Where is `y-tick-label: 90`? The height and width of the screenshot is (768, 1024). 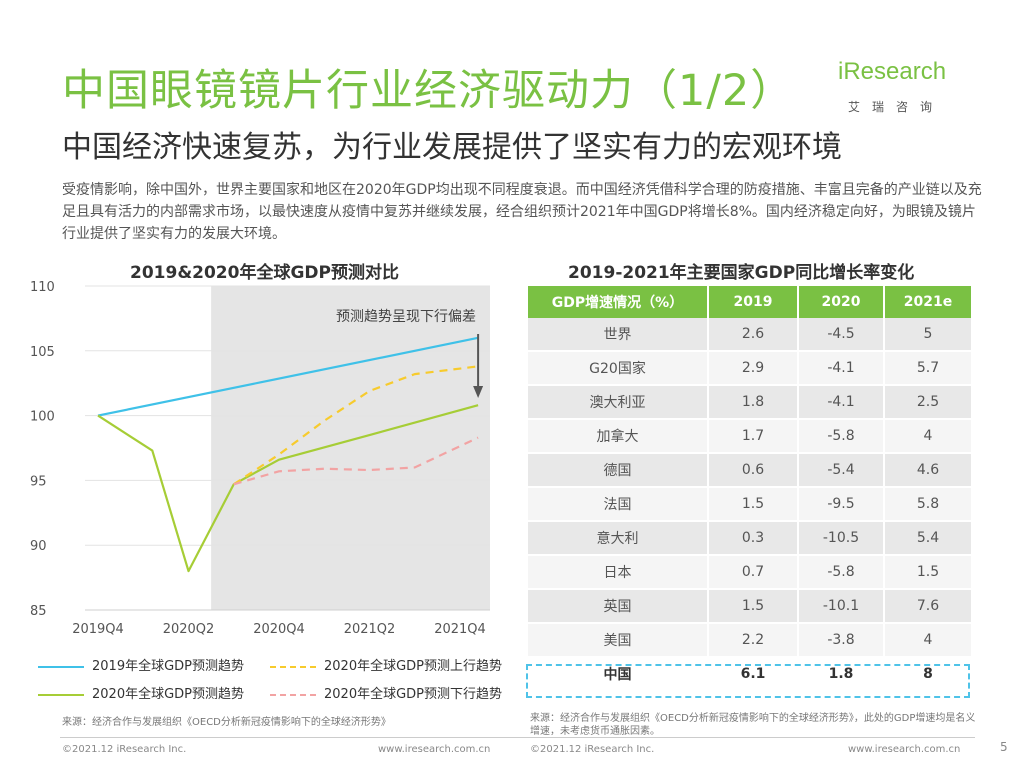 y-tick-label: 90 is located at coordinates (38, 546).